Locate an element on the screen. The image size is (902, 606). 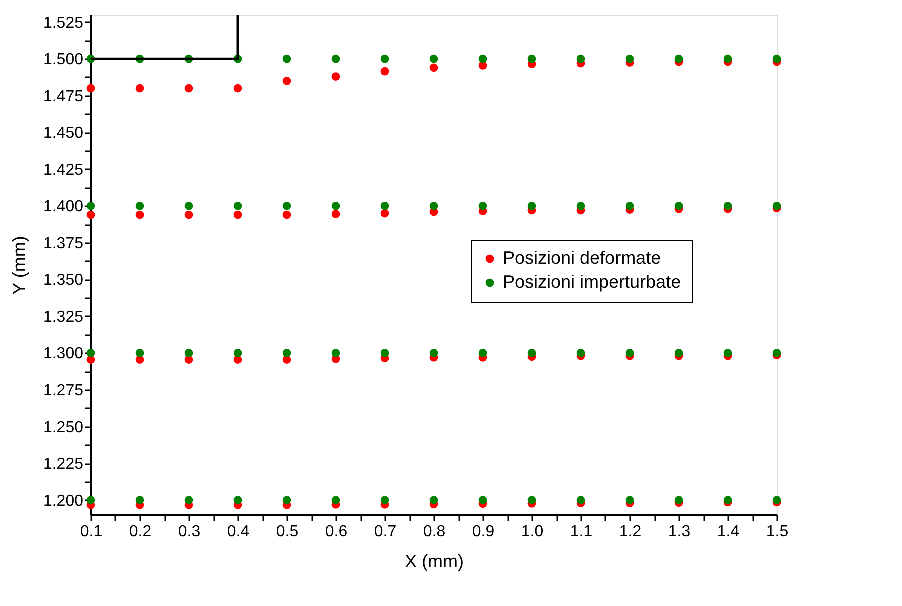
y-tick-label: 1.450 is located at coordinates (63, 133).